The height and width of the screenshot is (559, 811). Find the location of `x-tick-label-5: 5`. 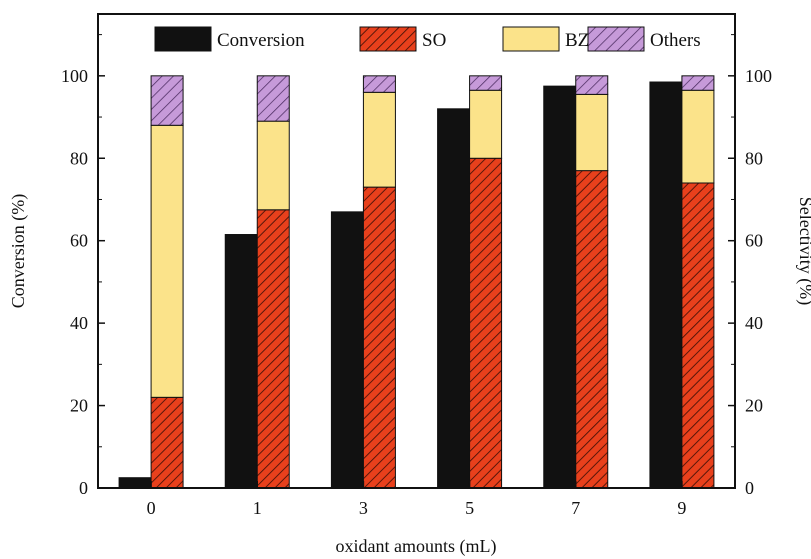

x-tick-label-5: 5 is located at coordinates (469, 508).